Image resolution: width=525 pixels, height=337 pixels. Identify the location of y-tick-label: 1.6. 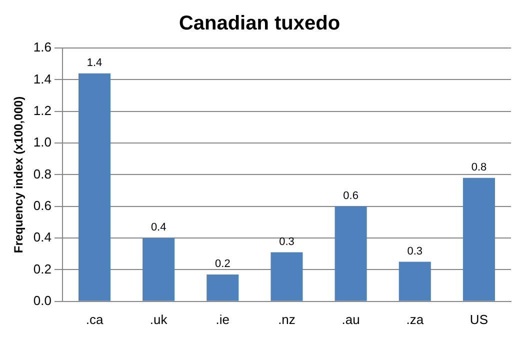
(42, 47).